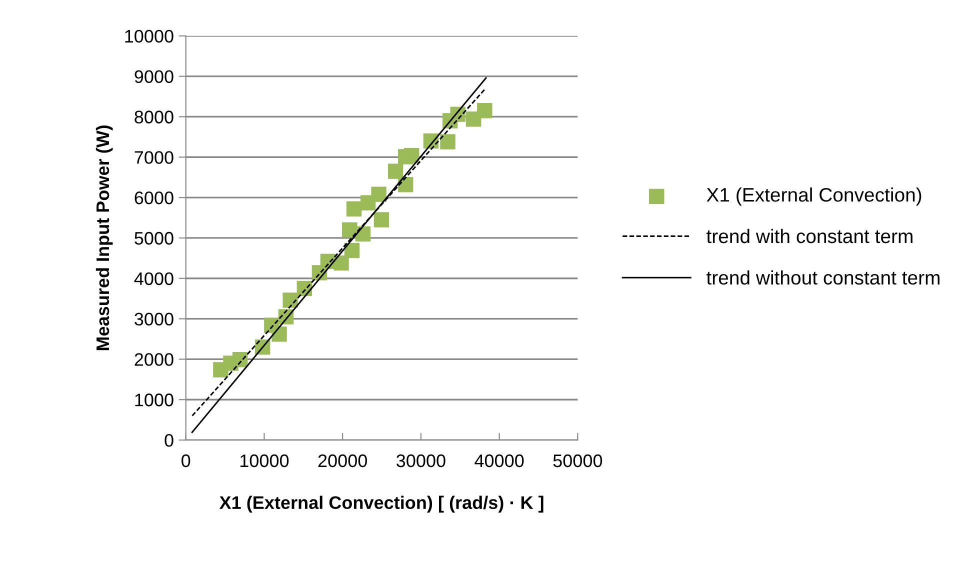 This screenshot has height=579, width=958. I want to click on y-tick-label: 3000, so click(154, 319).